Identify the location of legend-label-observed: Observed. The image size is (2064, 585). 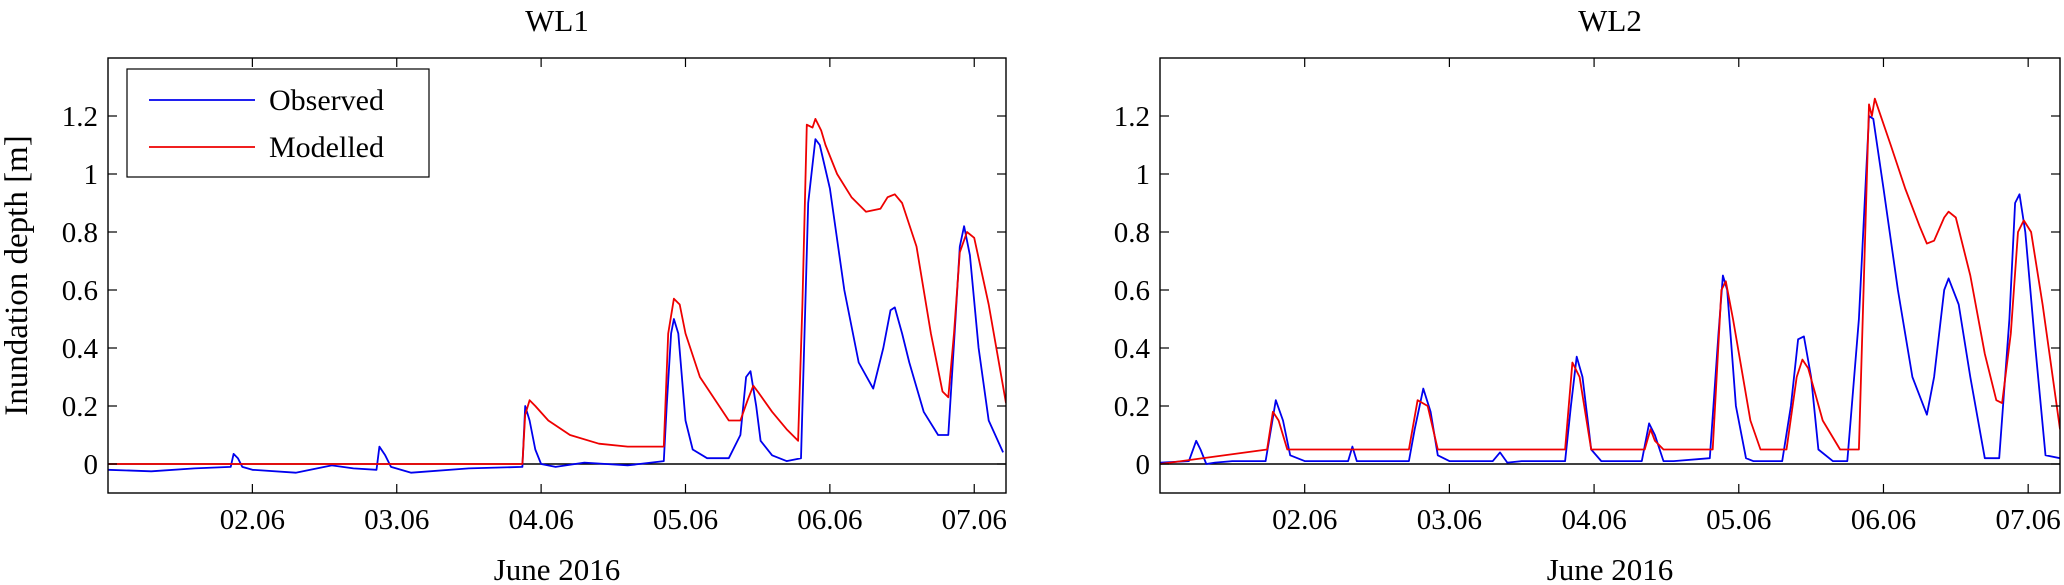
(326, 100).